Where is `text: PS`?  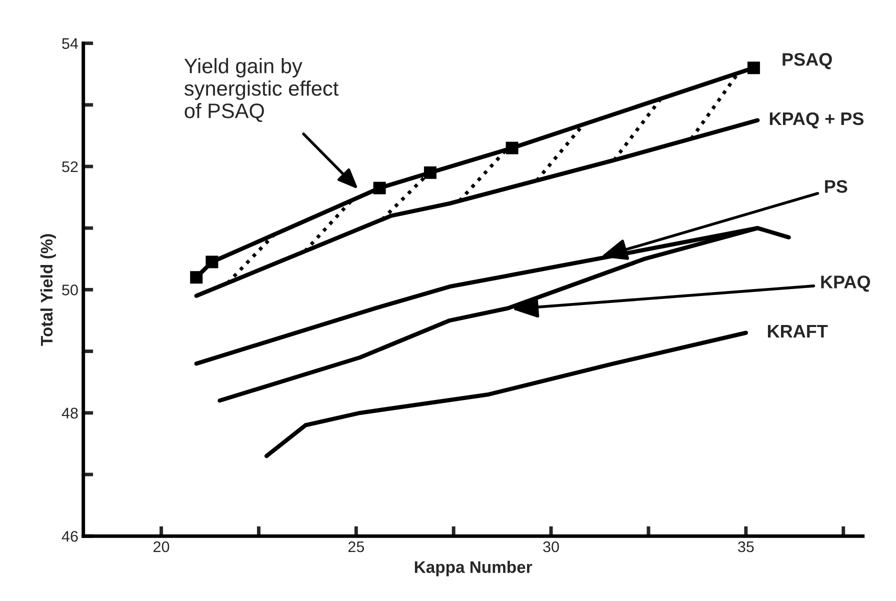 text: PS is located at coordinates (836, 186).